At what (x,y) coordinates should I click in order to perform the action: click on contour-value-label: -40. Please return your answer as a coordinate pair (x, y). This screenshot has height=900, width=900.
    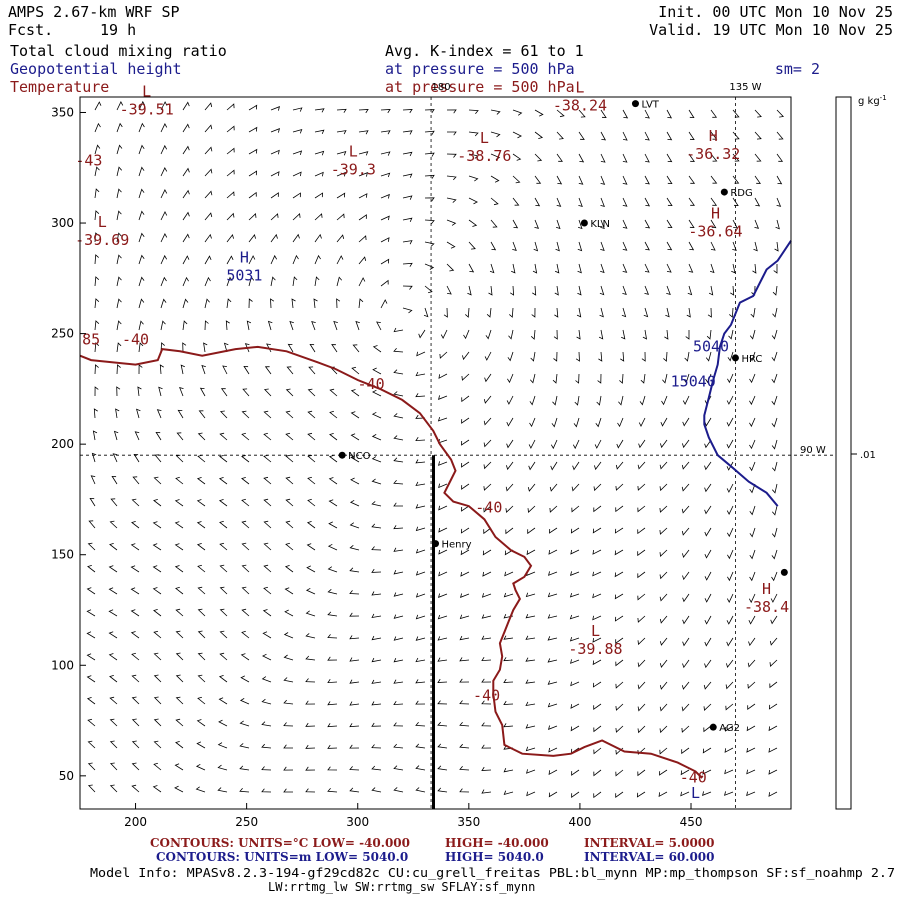
    Looking at the image, I should click on (488, 508).